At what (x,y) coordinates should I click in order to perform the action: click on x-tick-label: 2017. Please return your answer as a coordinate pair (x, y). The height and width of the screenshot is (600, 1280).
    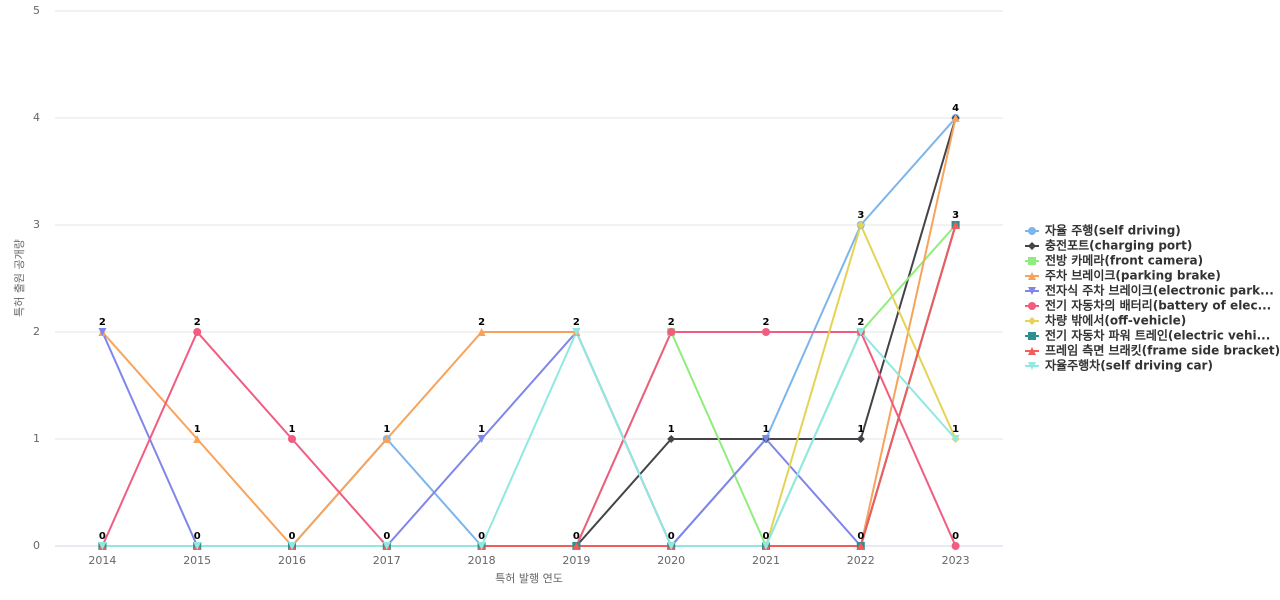
    Looking at the image, I should click on (387, 560).